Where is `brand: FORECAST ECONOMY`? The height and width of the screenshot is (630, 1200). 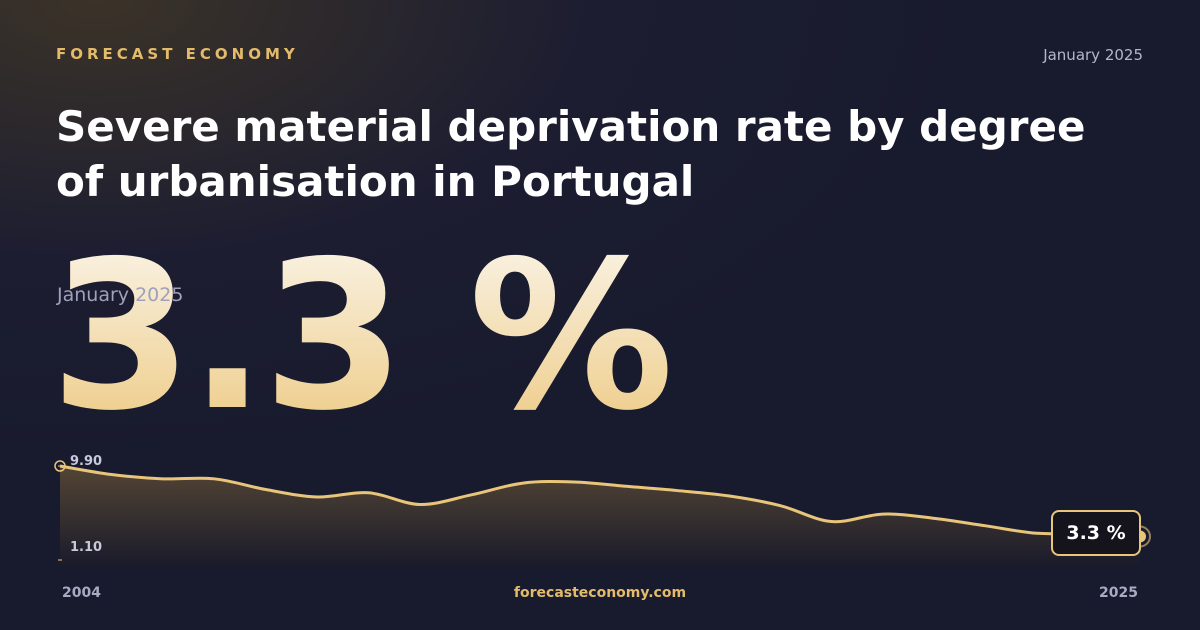
brand: FORECAST ECONOMY is located at coordinates (177, 54).